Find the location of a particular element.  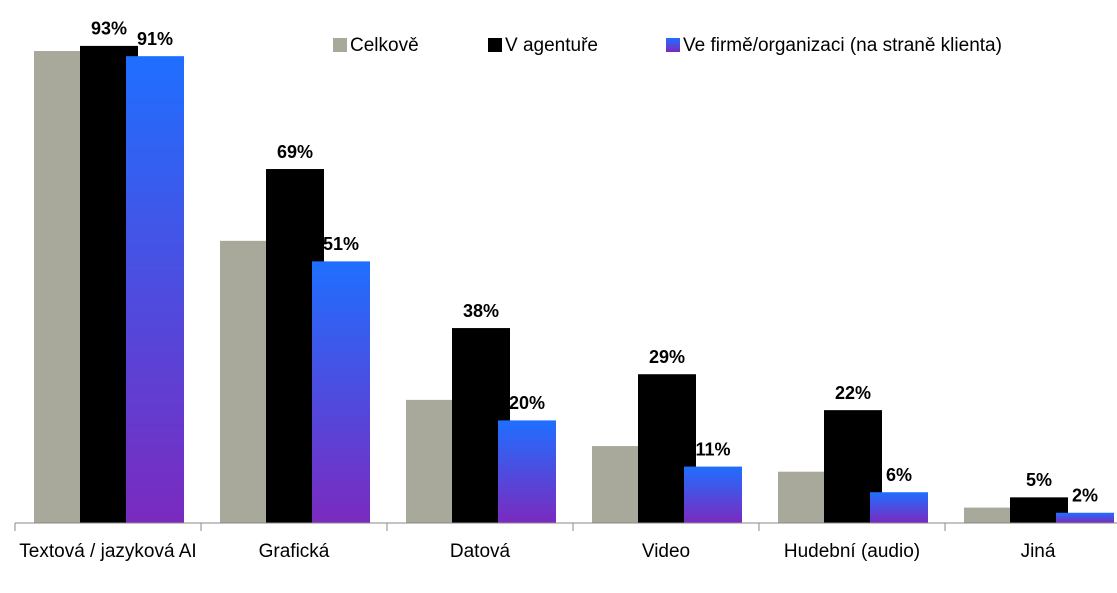

data-label: 29% is located at coordinates (667, 357).